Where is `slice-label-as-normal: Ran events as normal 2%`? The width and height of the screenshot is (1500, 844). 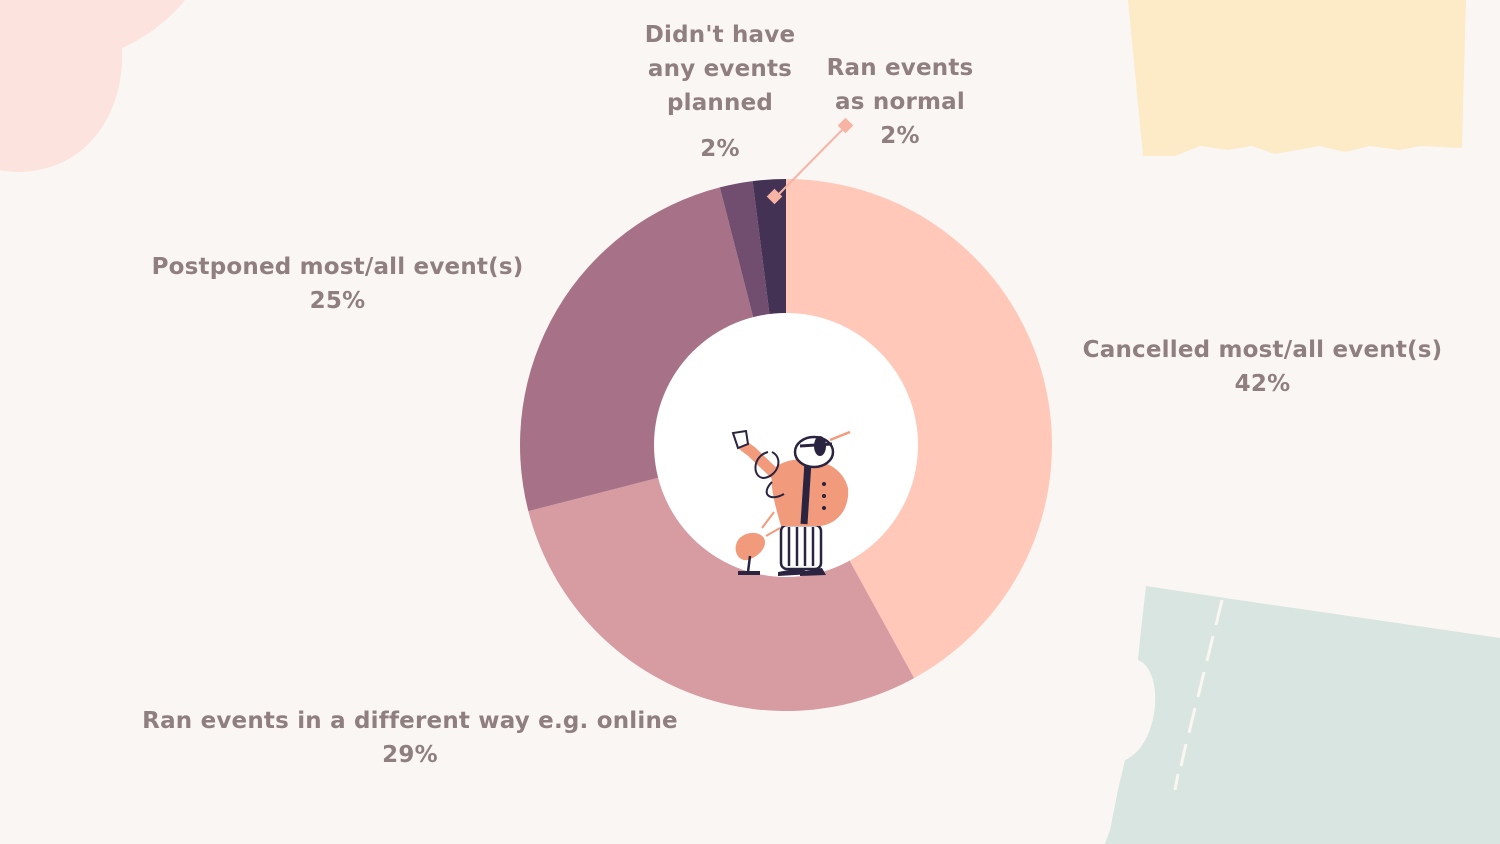
slice-label-as-normal: Ran events as normal 2% is located at coordinates (900, 102).